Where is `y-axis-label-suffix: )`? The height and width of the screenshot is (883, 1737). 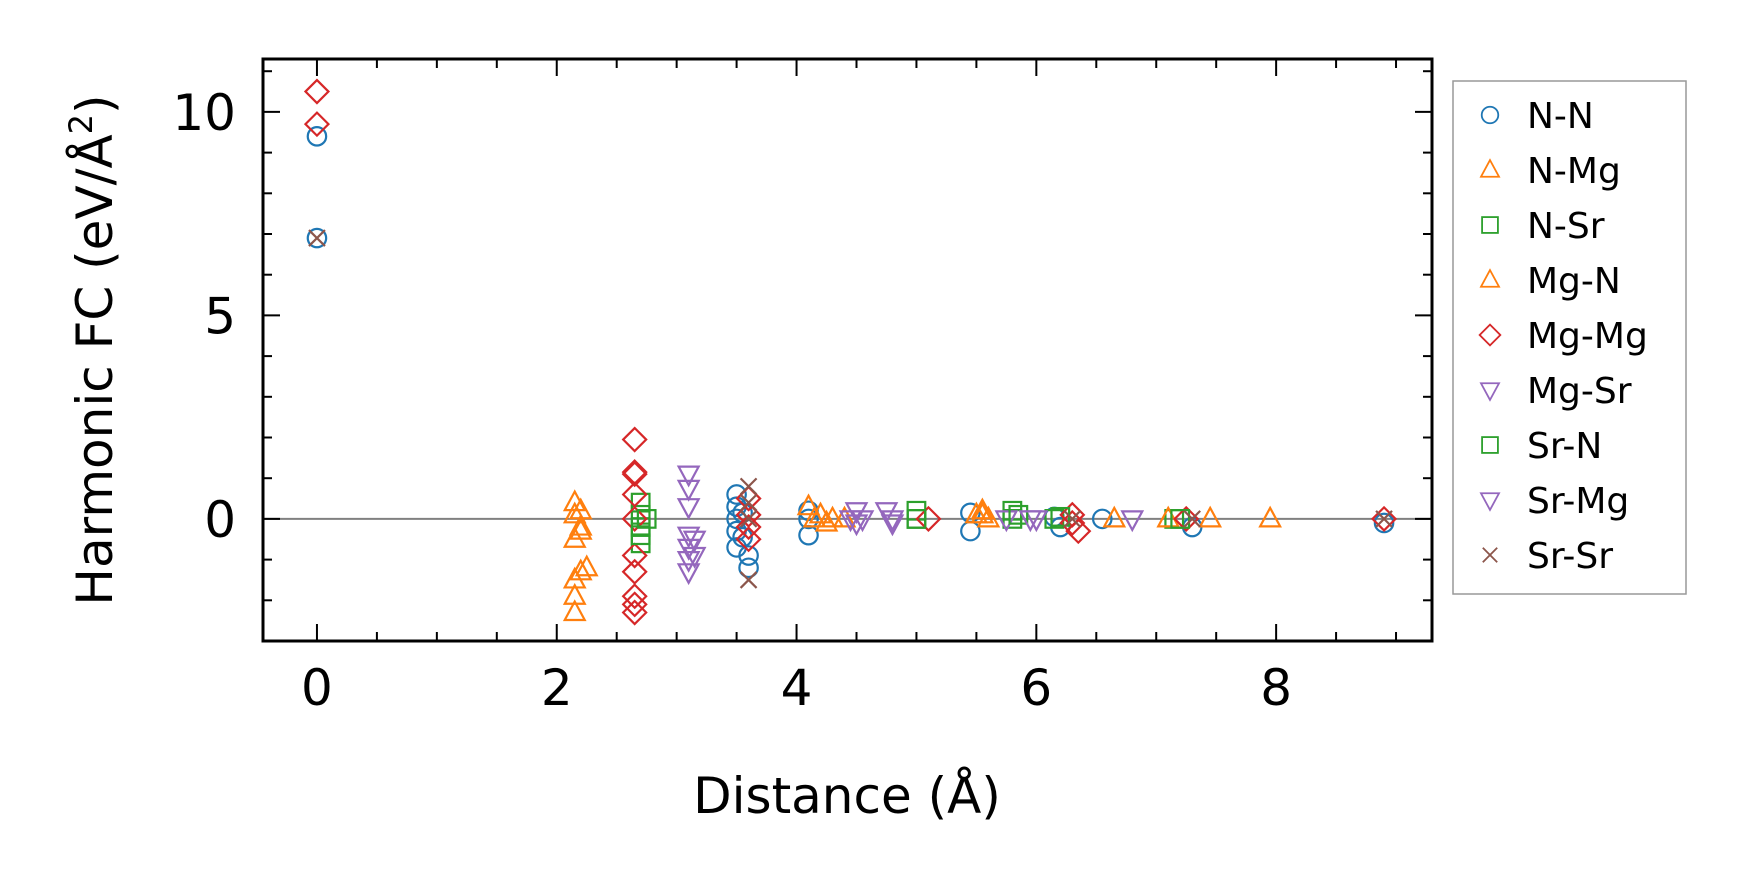 y-axis-label-suffix: ) is located at coordinates (95, 104).